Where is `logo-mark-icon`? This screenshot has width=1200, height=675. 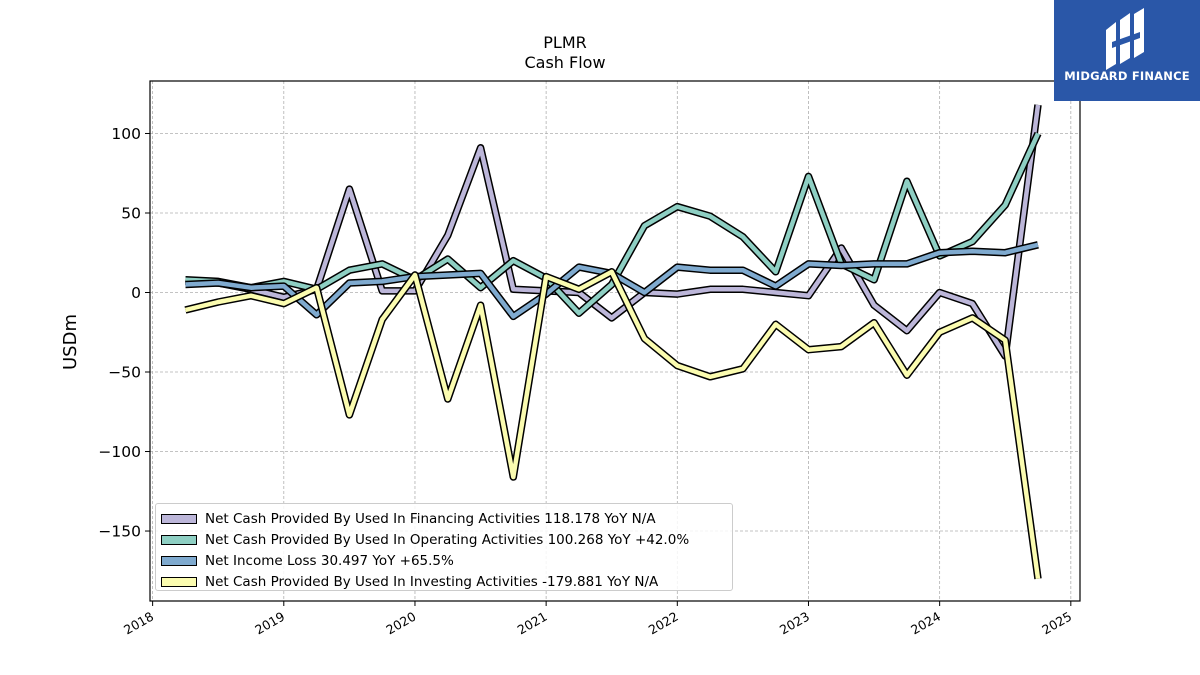
logo-mark-icon is located at coordinates (1125, 39).